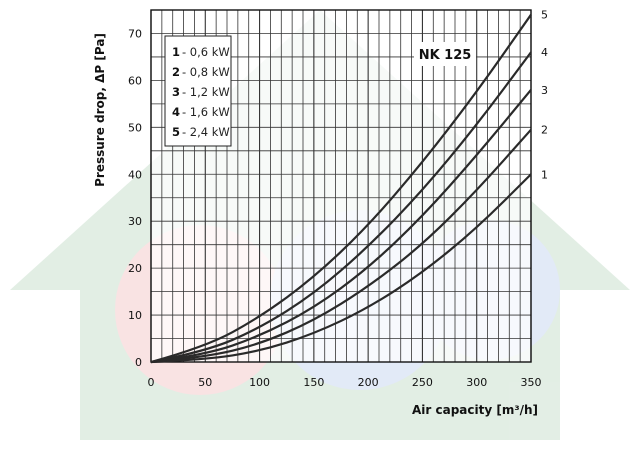 The image size is (640, 450). I want to click on series-label-4: 4, so click(544, 52).